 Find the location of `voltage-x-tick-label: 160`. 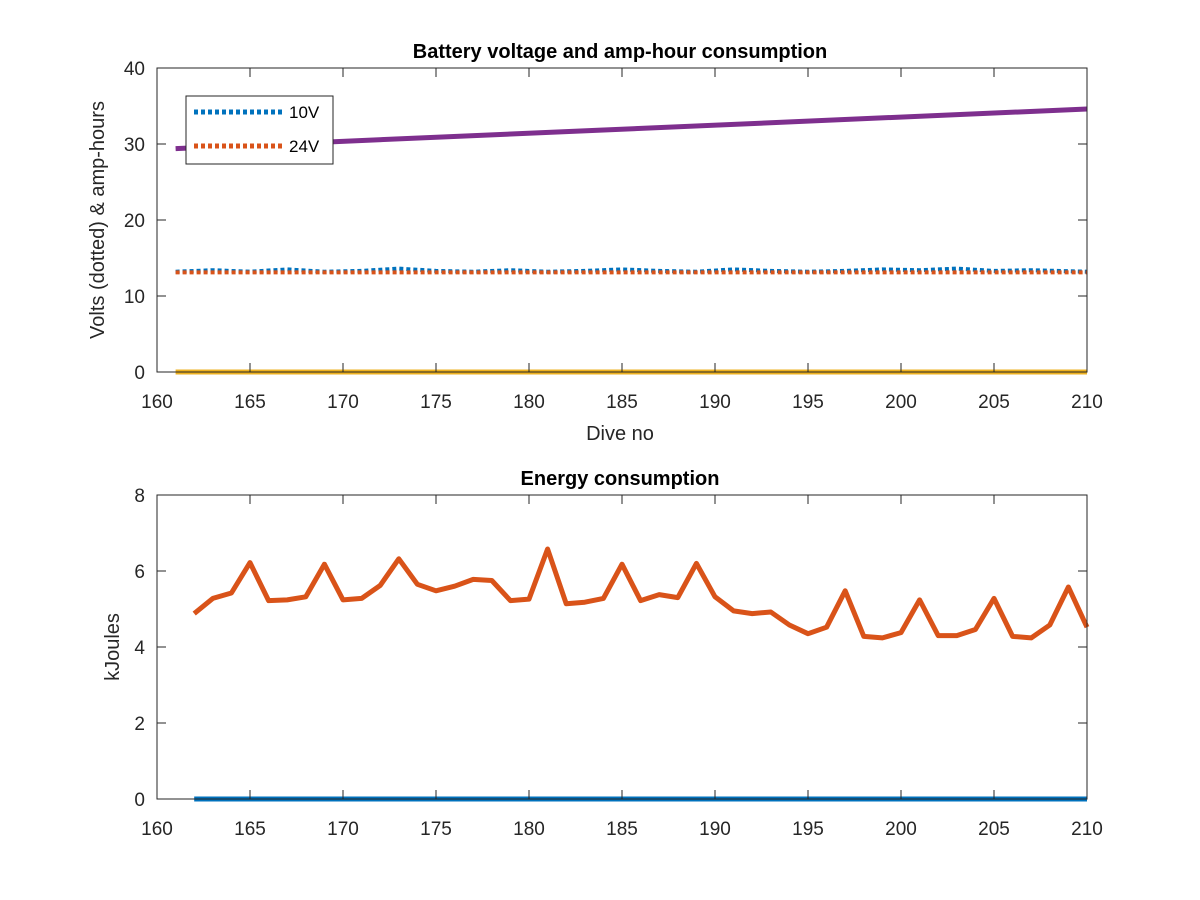

voltage-x-tick-label: 160 is located at coordinates (157, 402).